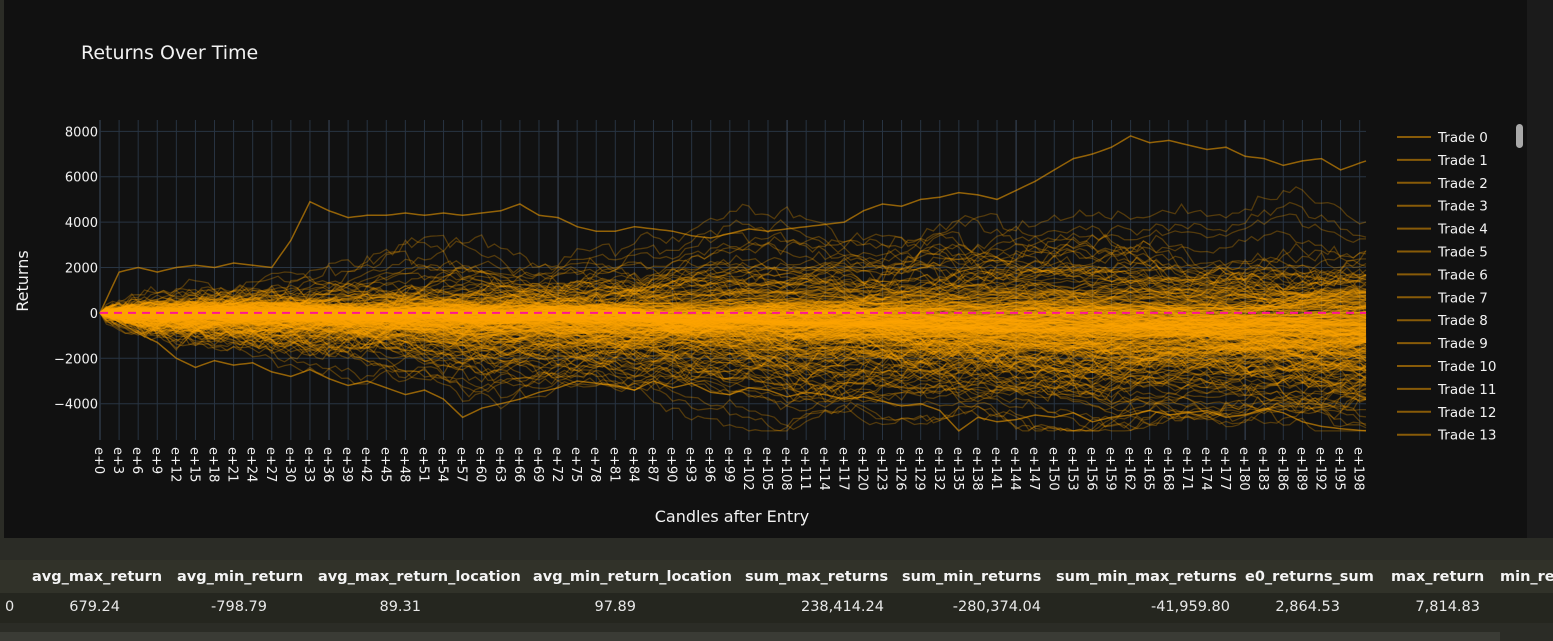 This screenshot has width=1553, height=641. Describe the element at coordinates (732, 516) in the screenshot. I see `x-axis-label: Candles after Entry` at that location.